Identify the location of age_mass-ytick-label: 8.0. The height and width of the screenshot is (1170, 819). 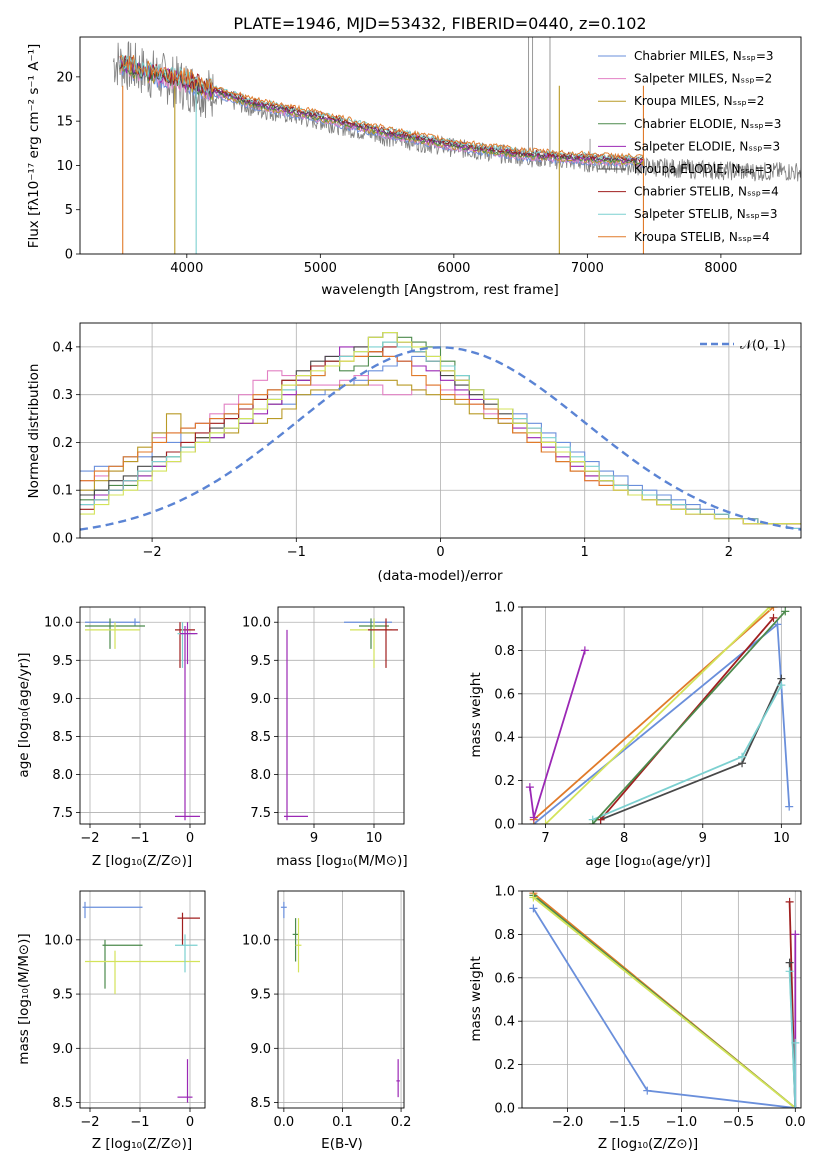
(260, 775).